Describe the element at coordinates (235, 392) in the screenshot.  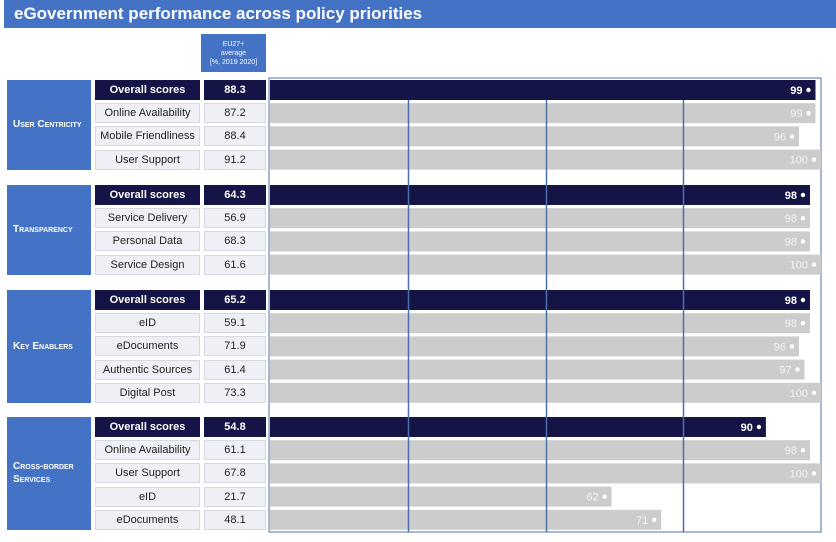
I see `average-value: 73.3` at that location.